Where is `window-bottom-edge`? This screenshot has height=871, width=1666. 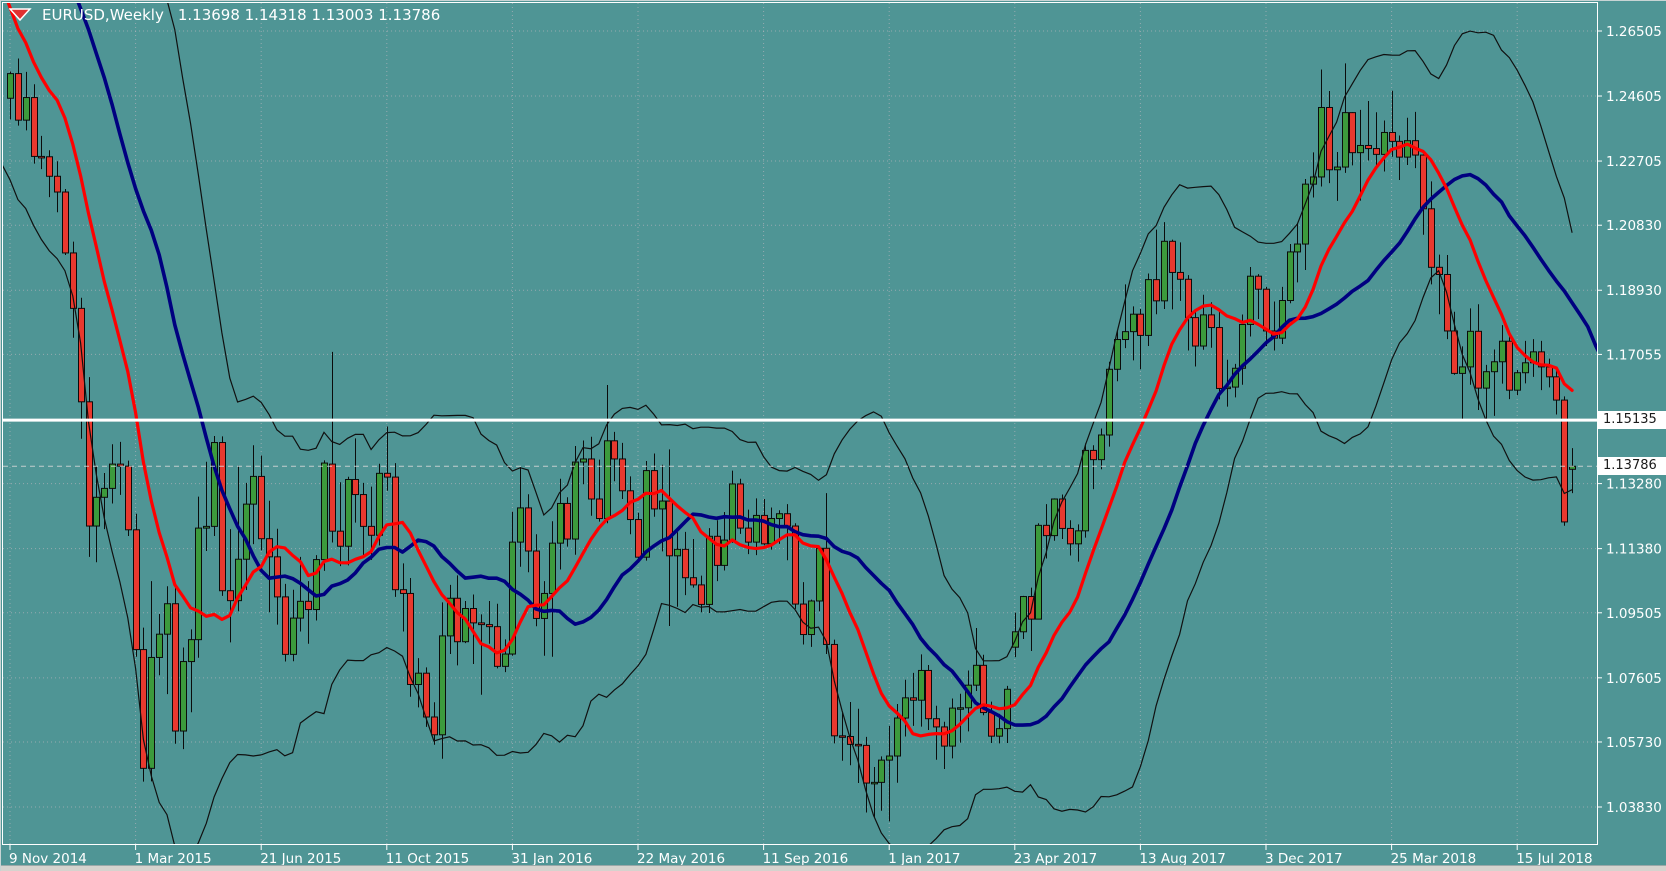
window-bottom-edge is located at coordinates (833, 868).